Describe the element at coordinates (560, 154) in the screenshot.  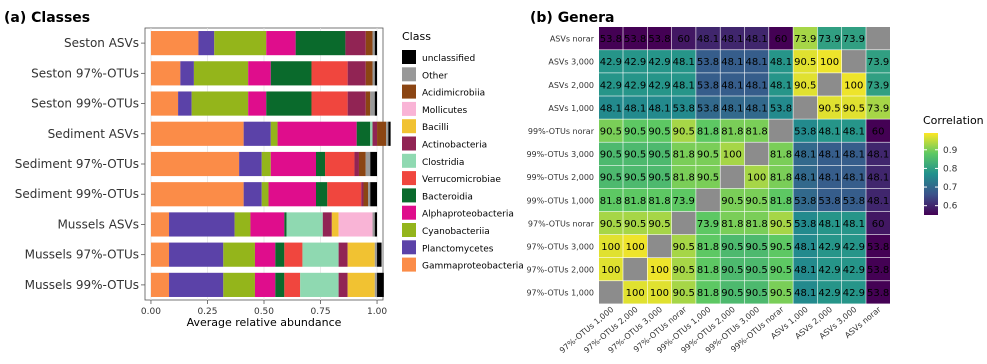
I see `row-label: 99%-OTUs 3,000` at that location.